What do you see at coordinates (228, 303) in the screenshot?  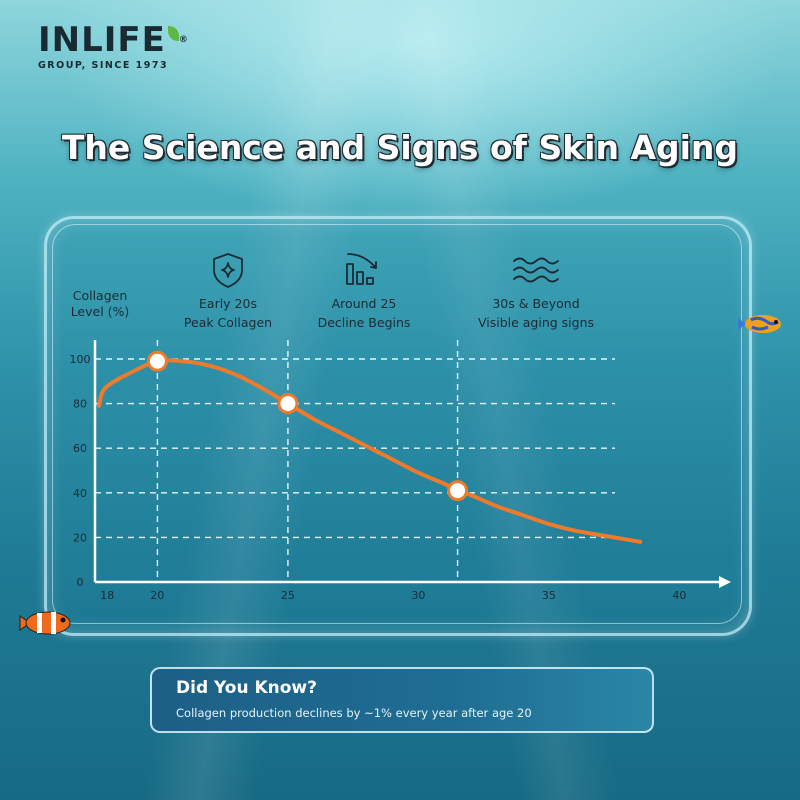 I see `milestone-1-title: Early 20s` at bounding box center [228, 303].